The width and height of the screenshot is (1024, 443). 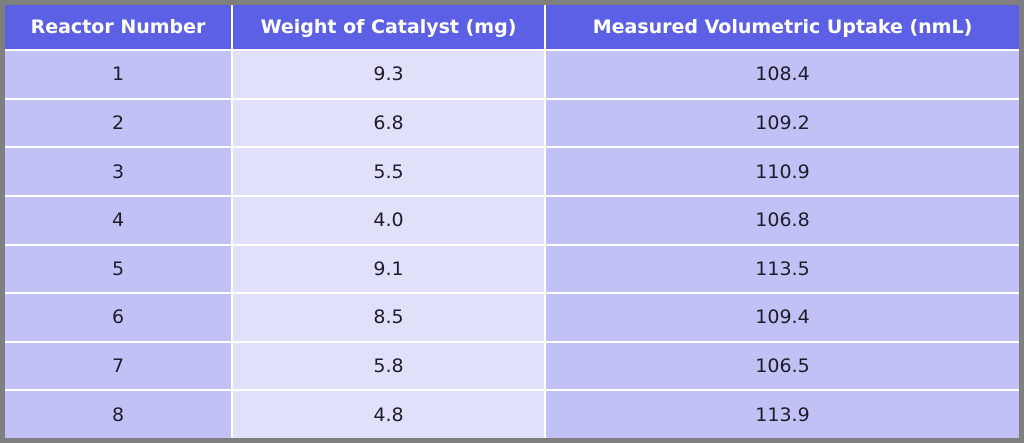 I want to click on catalyst-weight-cell: 9.1, so click(x=388, y=269).